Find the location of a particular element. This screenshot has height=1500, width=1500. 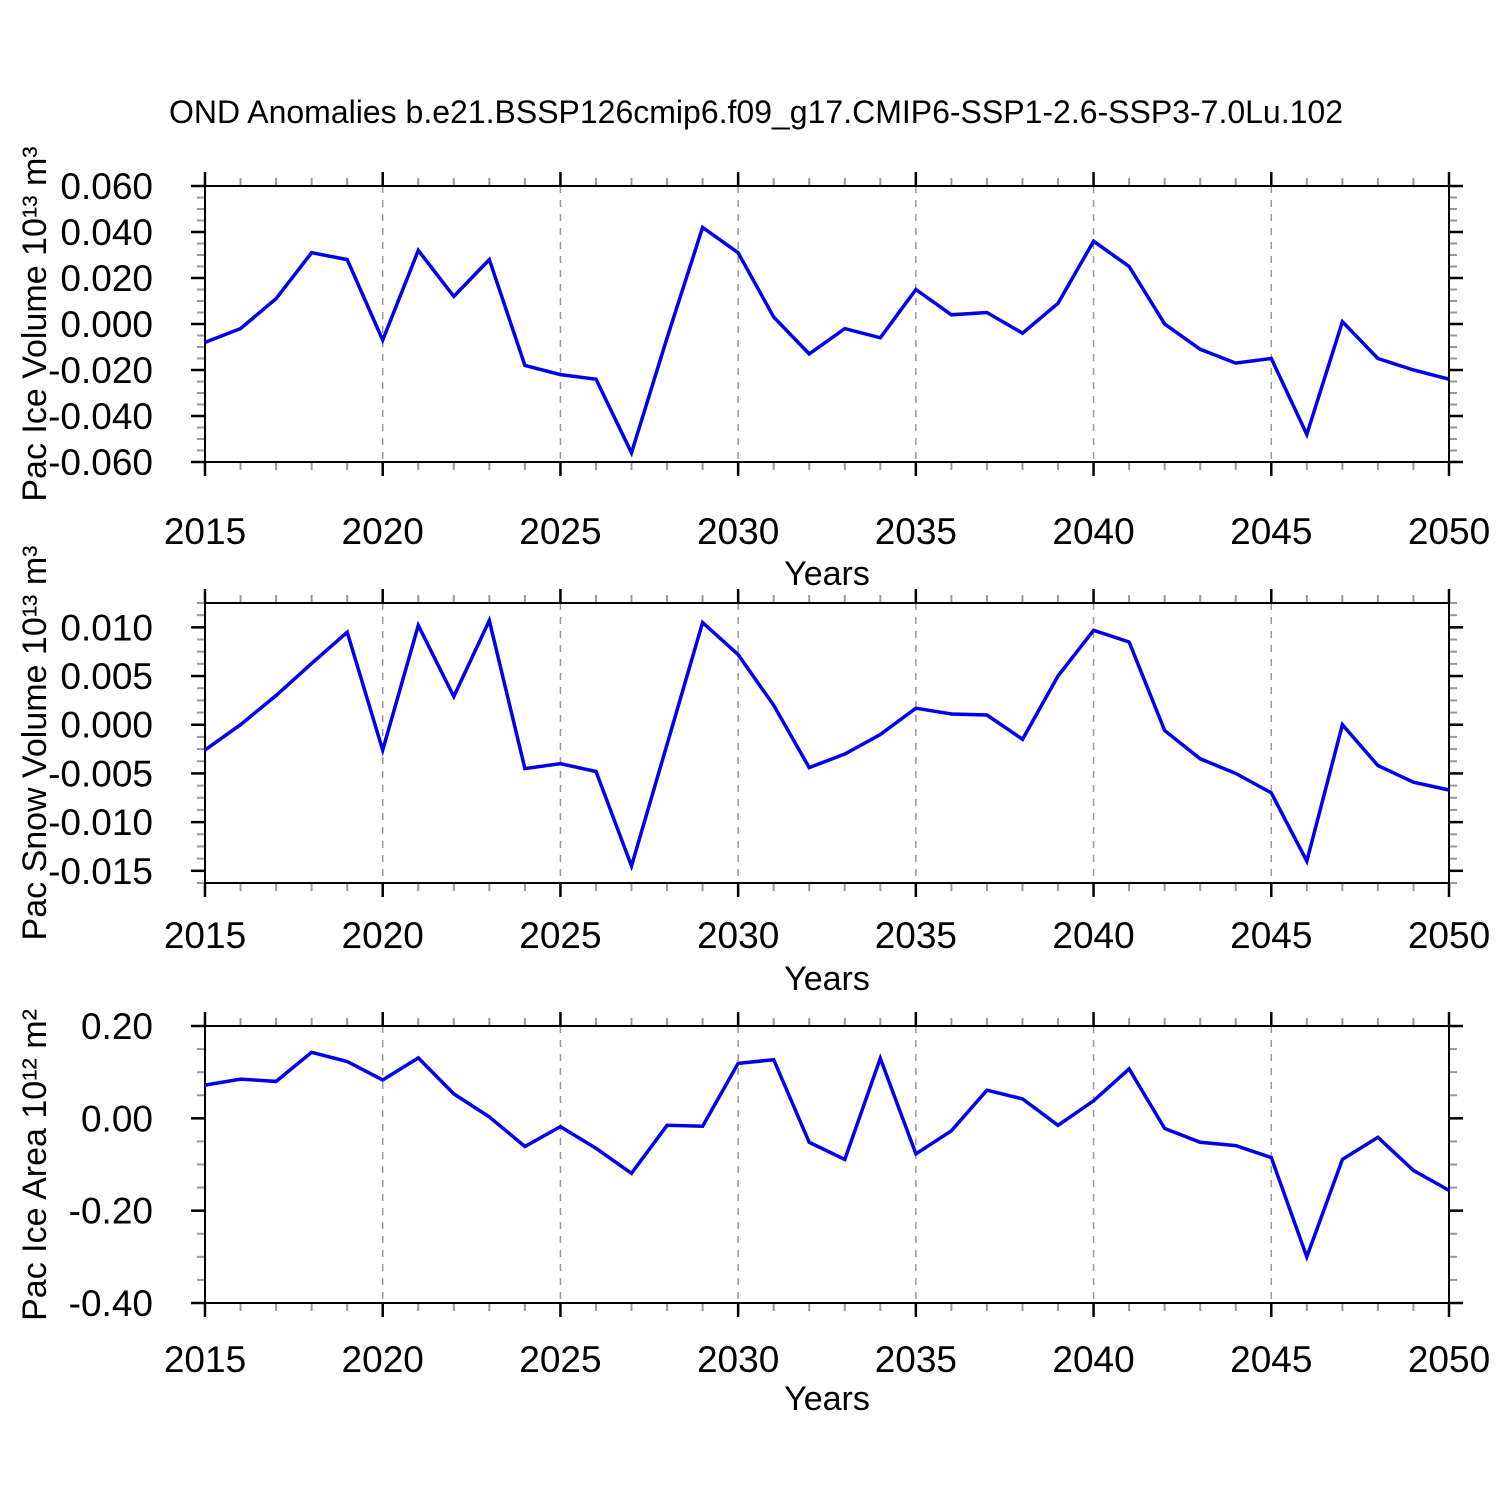

y-tick-label: -0.005 is located at coordinates (100, 773).